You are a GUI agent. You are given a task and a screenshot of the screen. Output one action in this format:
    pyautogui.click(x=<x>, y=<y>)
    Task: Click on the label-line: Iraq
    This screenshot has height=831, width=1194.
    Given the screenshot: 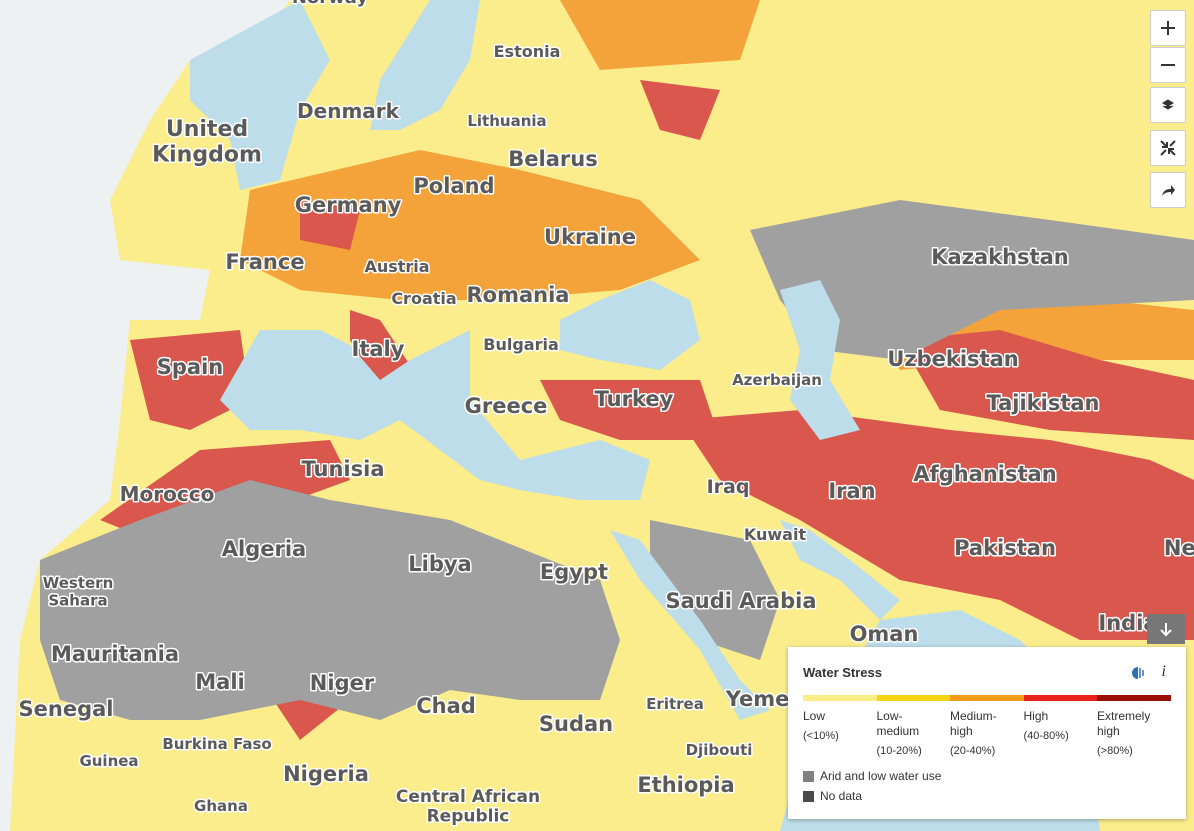 What is the action you would take?
    pyautogui.click(x=728, y=487)
    